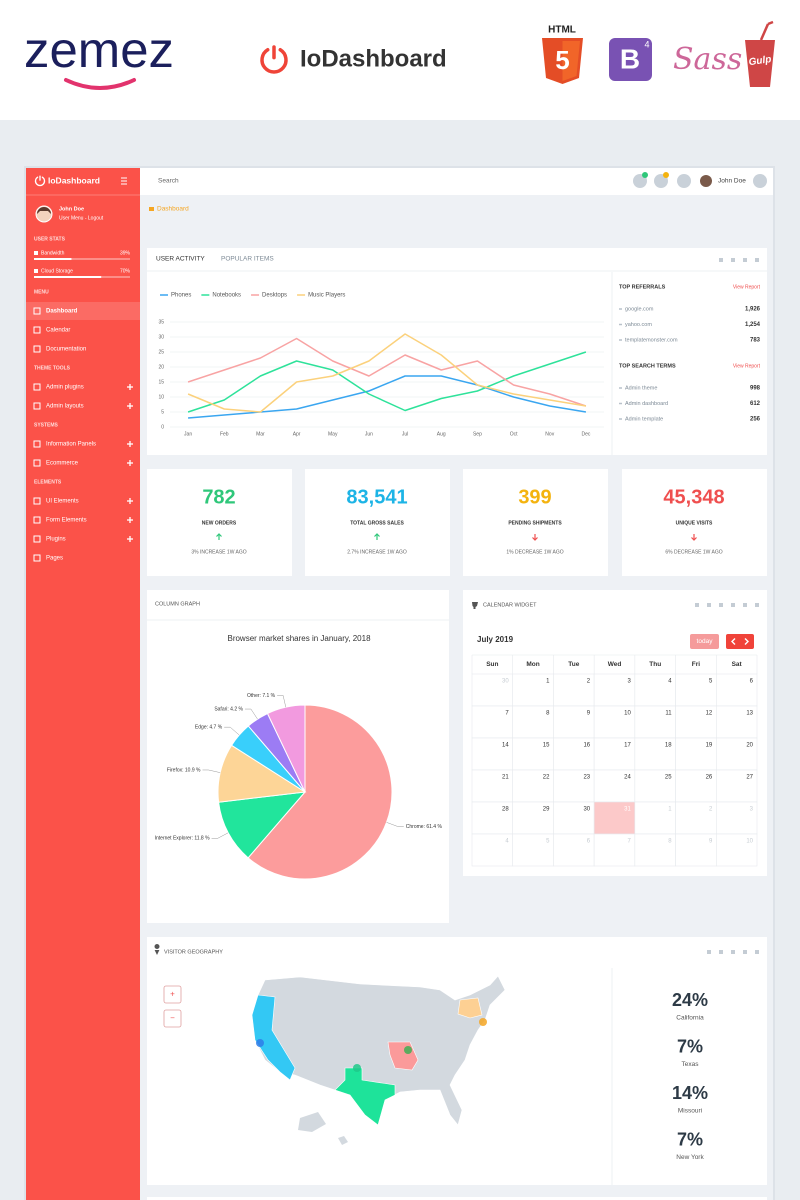 This screenshot has height=1200, width=800. Describe the element at coordinates (71, 445) in the screenshot. I see `menu-item: Information Panels` at that location.